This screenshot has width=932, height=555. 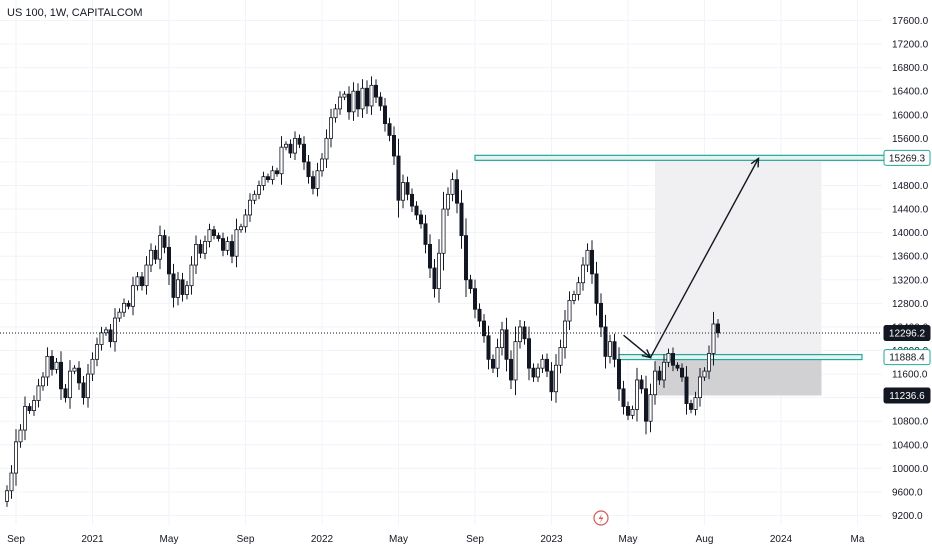 I want to click on y-tick-label: 10000.0, so click(x=910, y=469).